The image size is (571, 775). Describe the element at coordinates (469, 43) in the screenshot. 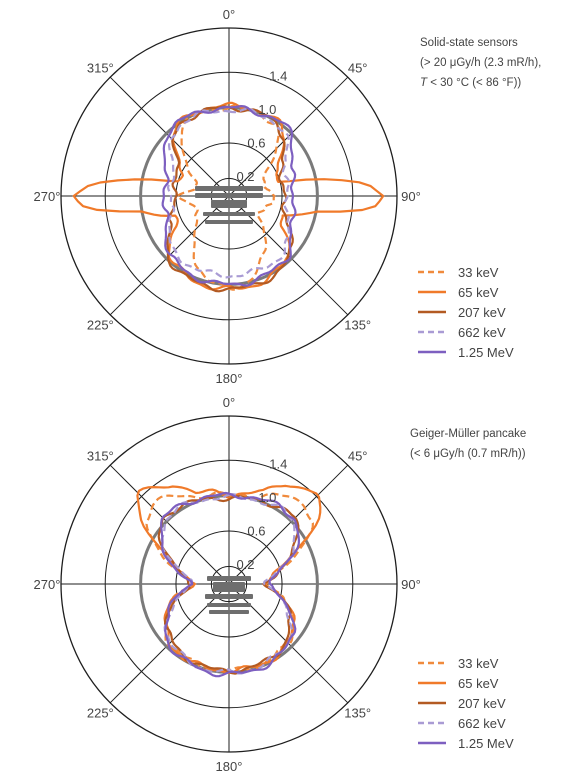

I see `annotation-line: Solid-state sensors` at that location.